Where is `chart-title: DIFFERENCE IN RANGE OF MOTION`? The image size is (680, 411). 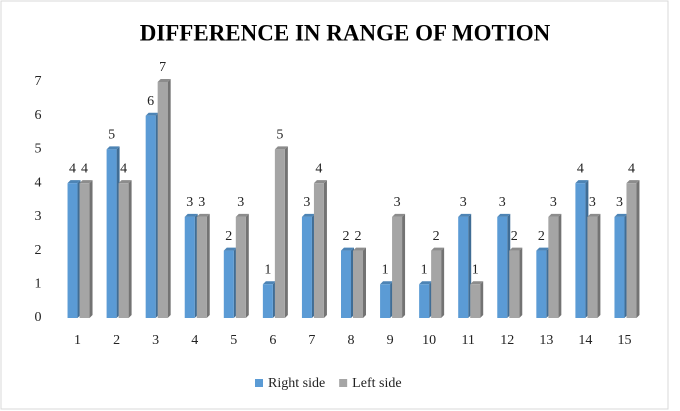
chart-title: DIFFERENCE IN RANGE OF MOTION is located at coordinates (345, 32).